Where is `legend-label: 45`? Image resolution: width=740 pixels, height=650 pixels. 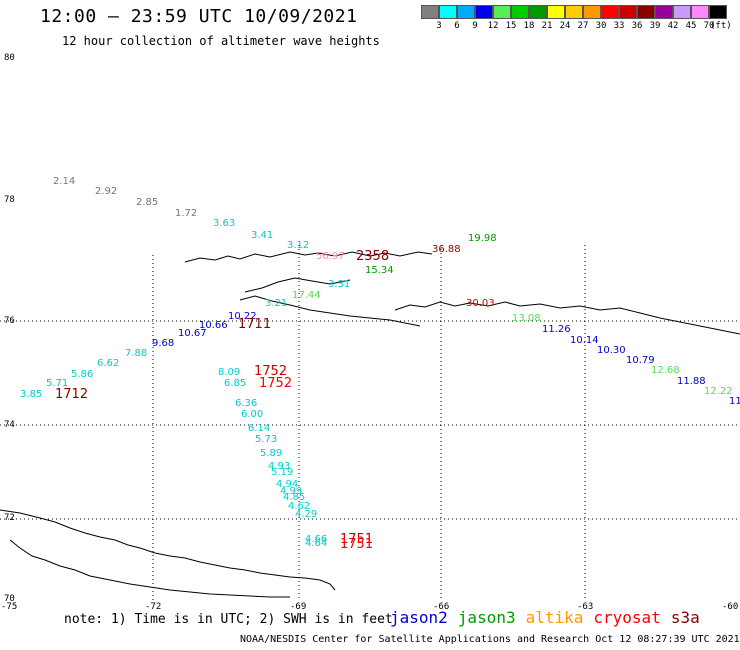 legend-label: 45 is located at coordinates (691, 26).